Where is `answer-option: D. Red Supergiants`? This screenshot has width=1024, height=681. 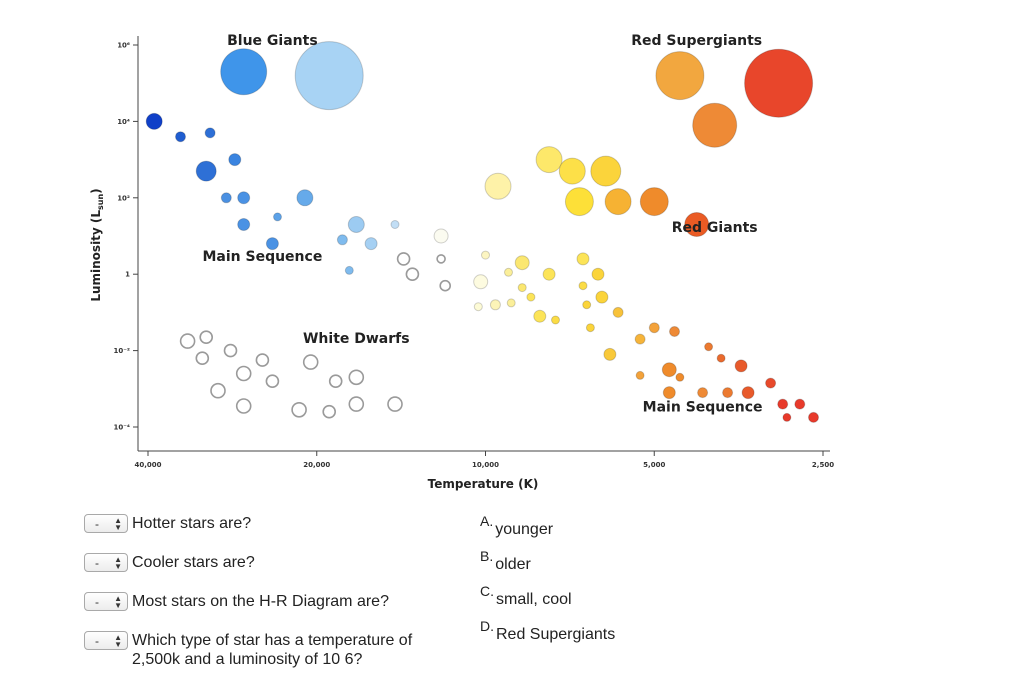 answer-option: D. Red Supergiants is located at coordinates (547, 631).